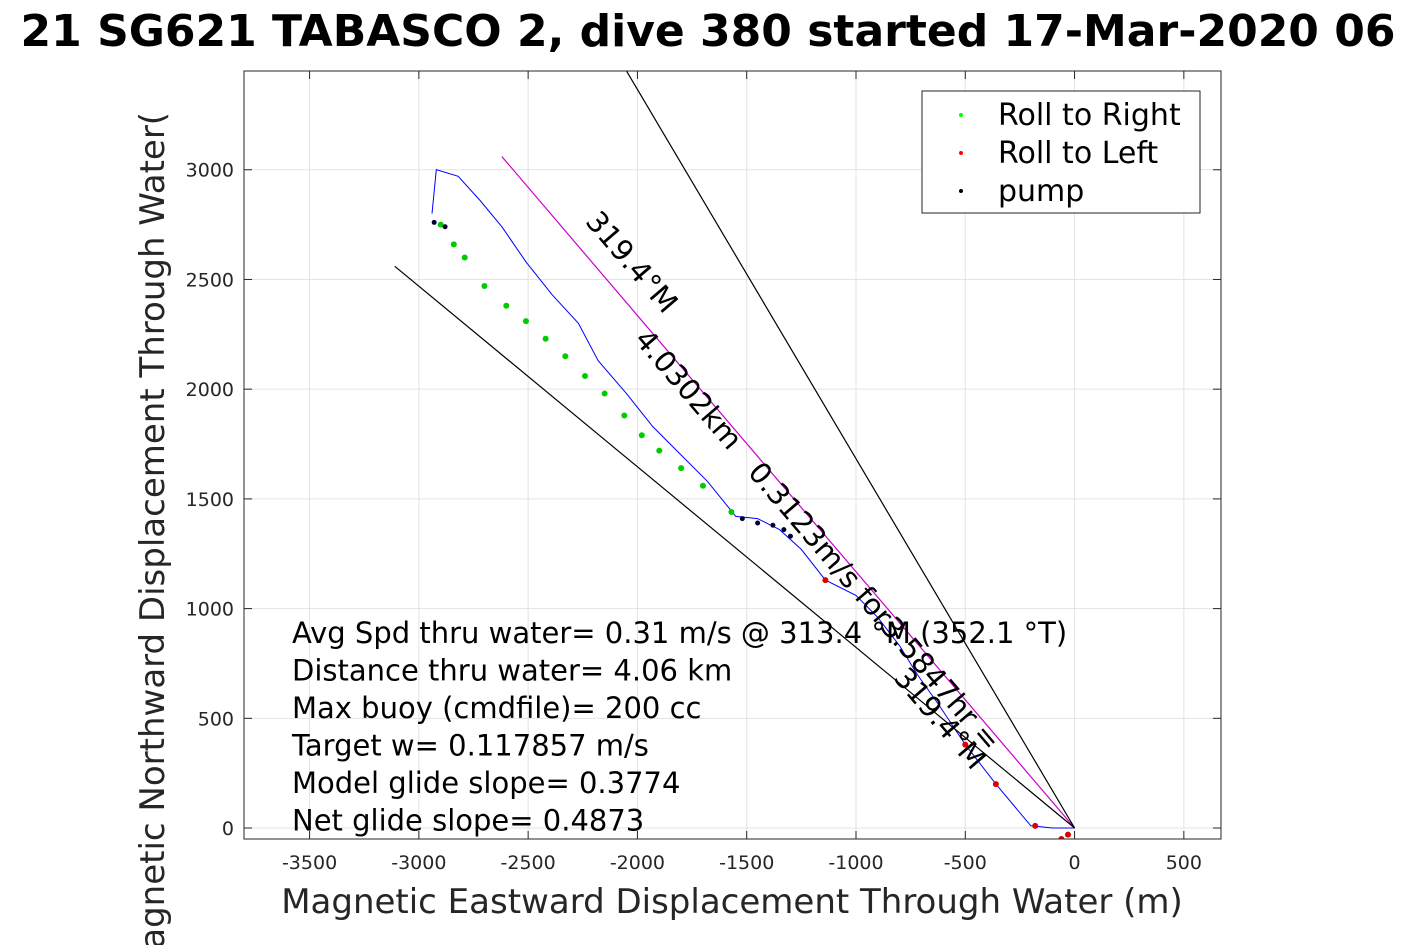  I want to click on y-tick-label: 2500, so click(210, 280).